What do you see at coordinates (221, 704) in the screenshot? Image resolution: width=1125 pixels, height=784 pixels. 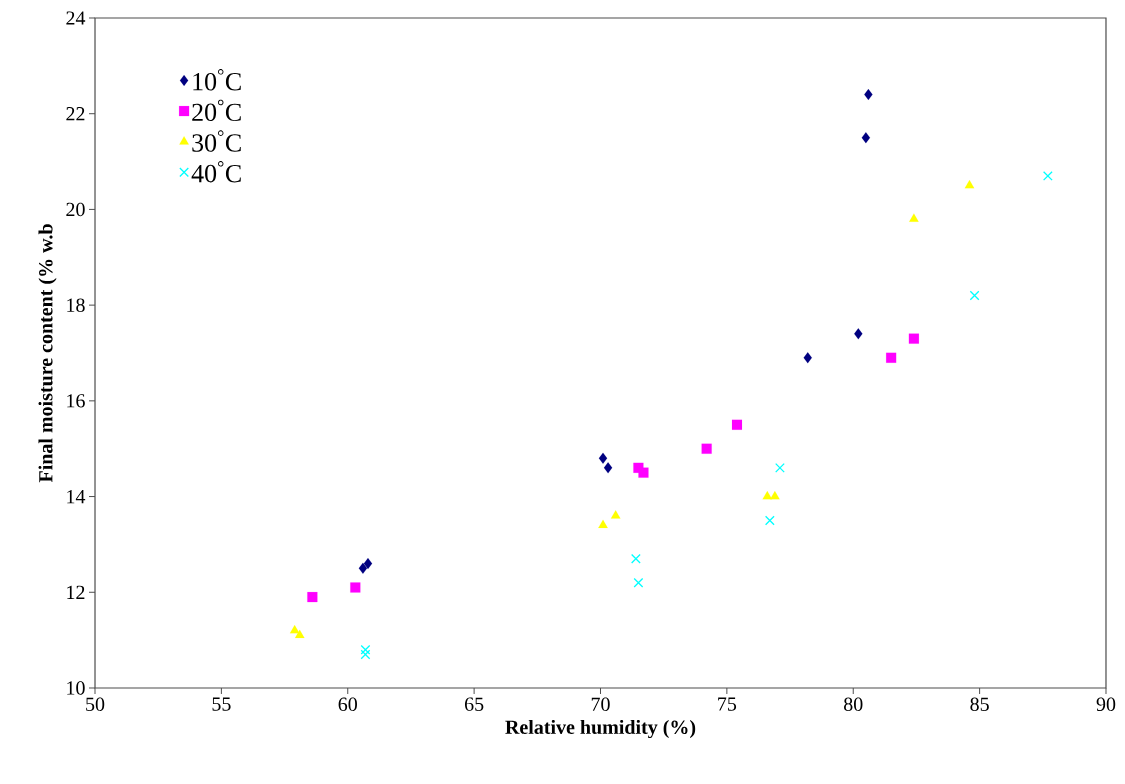 I see `x-tick-label: 55` at bounding box center [221, 704].